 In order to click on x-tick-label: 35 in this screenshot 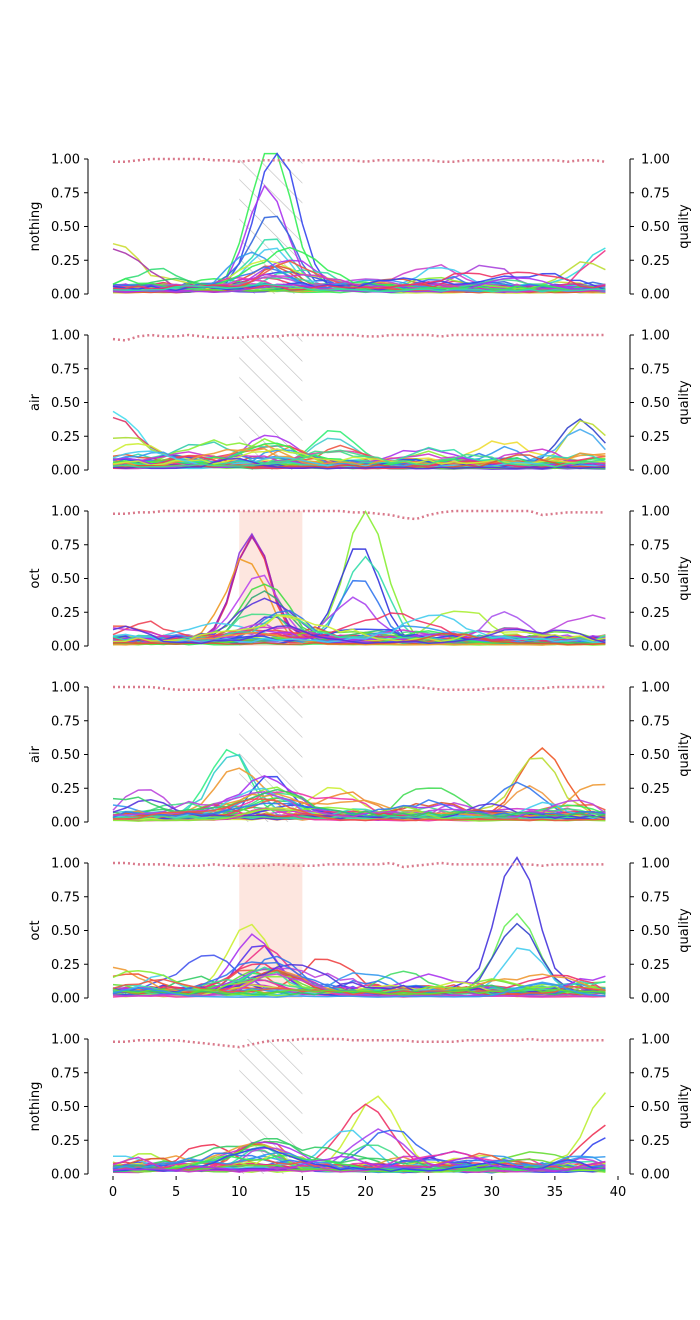, I will do `click(555, 1192)`.